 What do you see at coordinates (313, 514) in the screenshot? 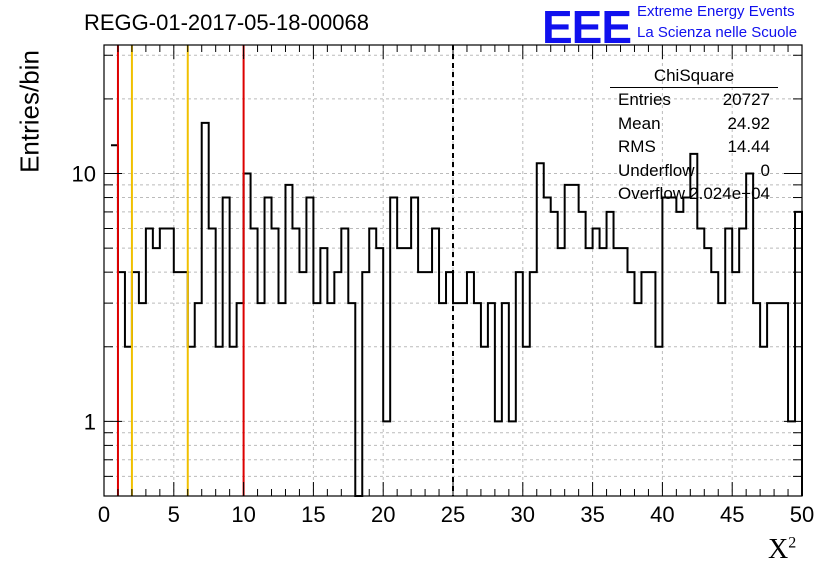
I see `x-tick-label: 15` at bounding box center [313, 514].